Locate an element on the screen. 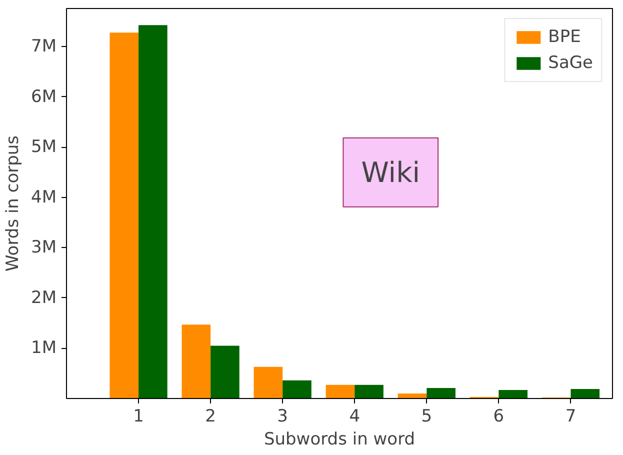 Image resolution: width=623 pixels, height=455 pixels. y-tick-label: 1M is located at coordinates (43, 348).